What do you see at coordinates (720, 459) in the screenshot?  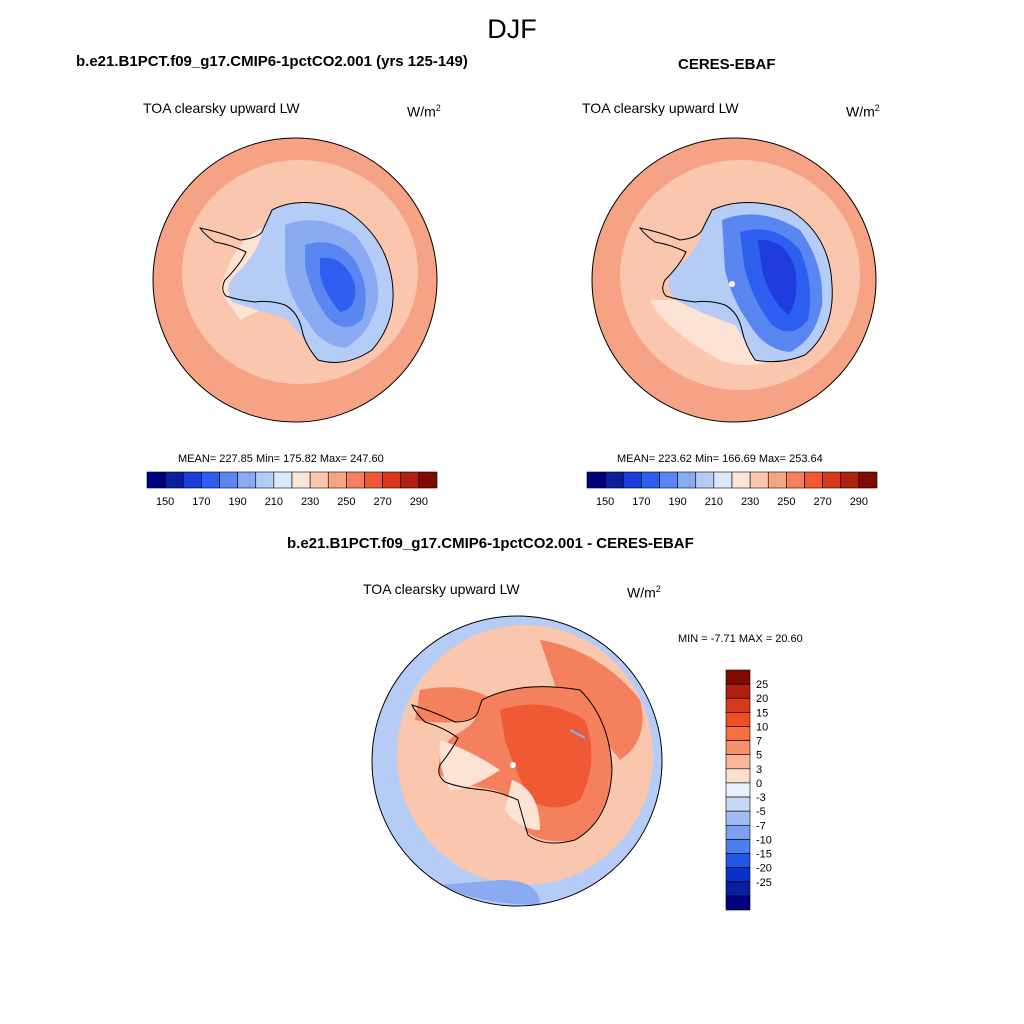 I see `obs-stats: MEAN= 223.62 Min= 166.69 Max= 253.64` at bounding box center [720, 459].